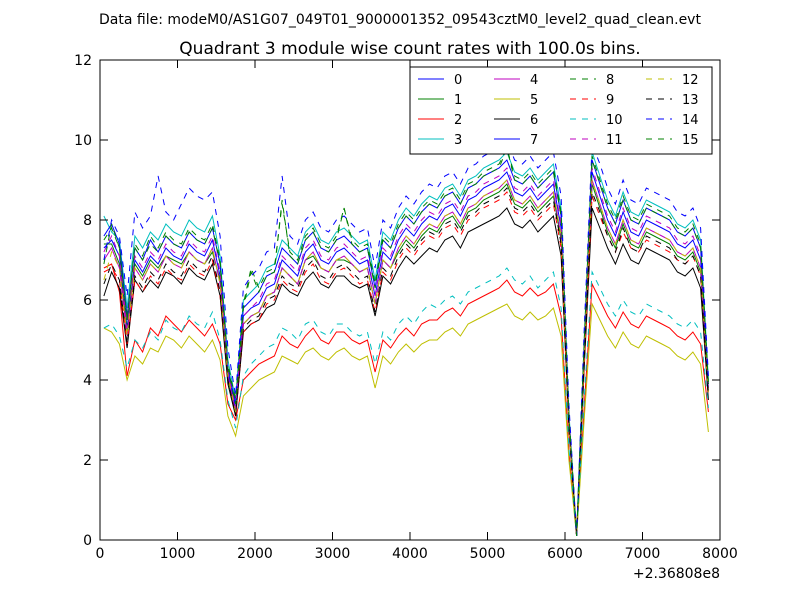  What do you see at coordinates (690, 80) in the screenshot?
I see `legend-label-12: 12` at bounding box center [690, 80].